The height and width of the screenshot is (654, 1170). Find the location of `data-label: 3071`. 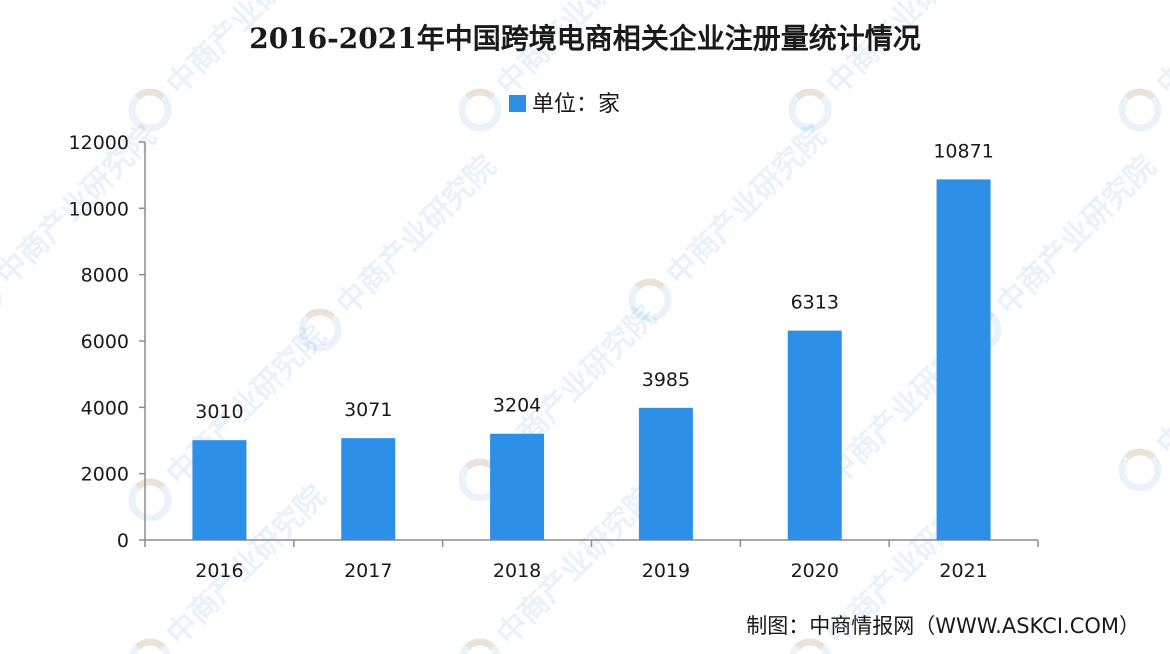

data-label: 3071 is located at coordinates (368, 410).